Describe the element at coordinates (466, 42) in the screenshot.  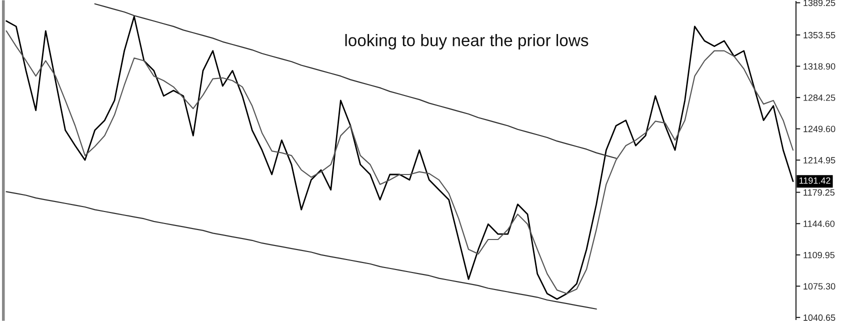
I see `annotation: looking to buy near the prior lows` at that location.